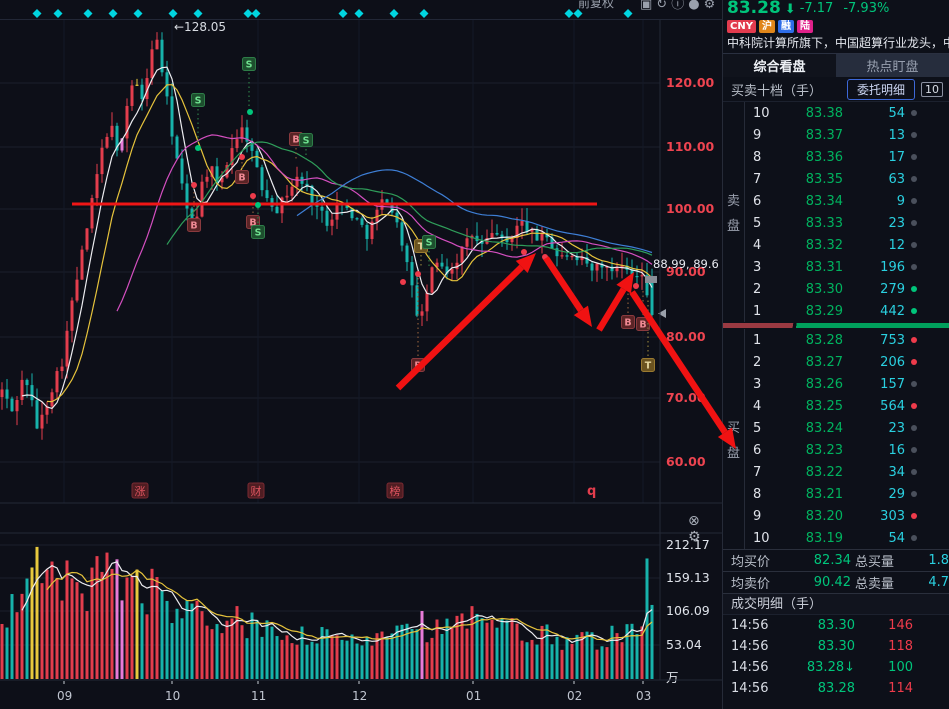  What do you see at coordinates (847, 223) in the screenshot?
I see `orderbook-row: 5 83.33 23` at bounding box center [847, 223].